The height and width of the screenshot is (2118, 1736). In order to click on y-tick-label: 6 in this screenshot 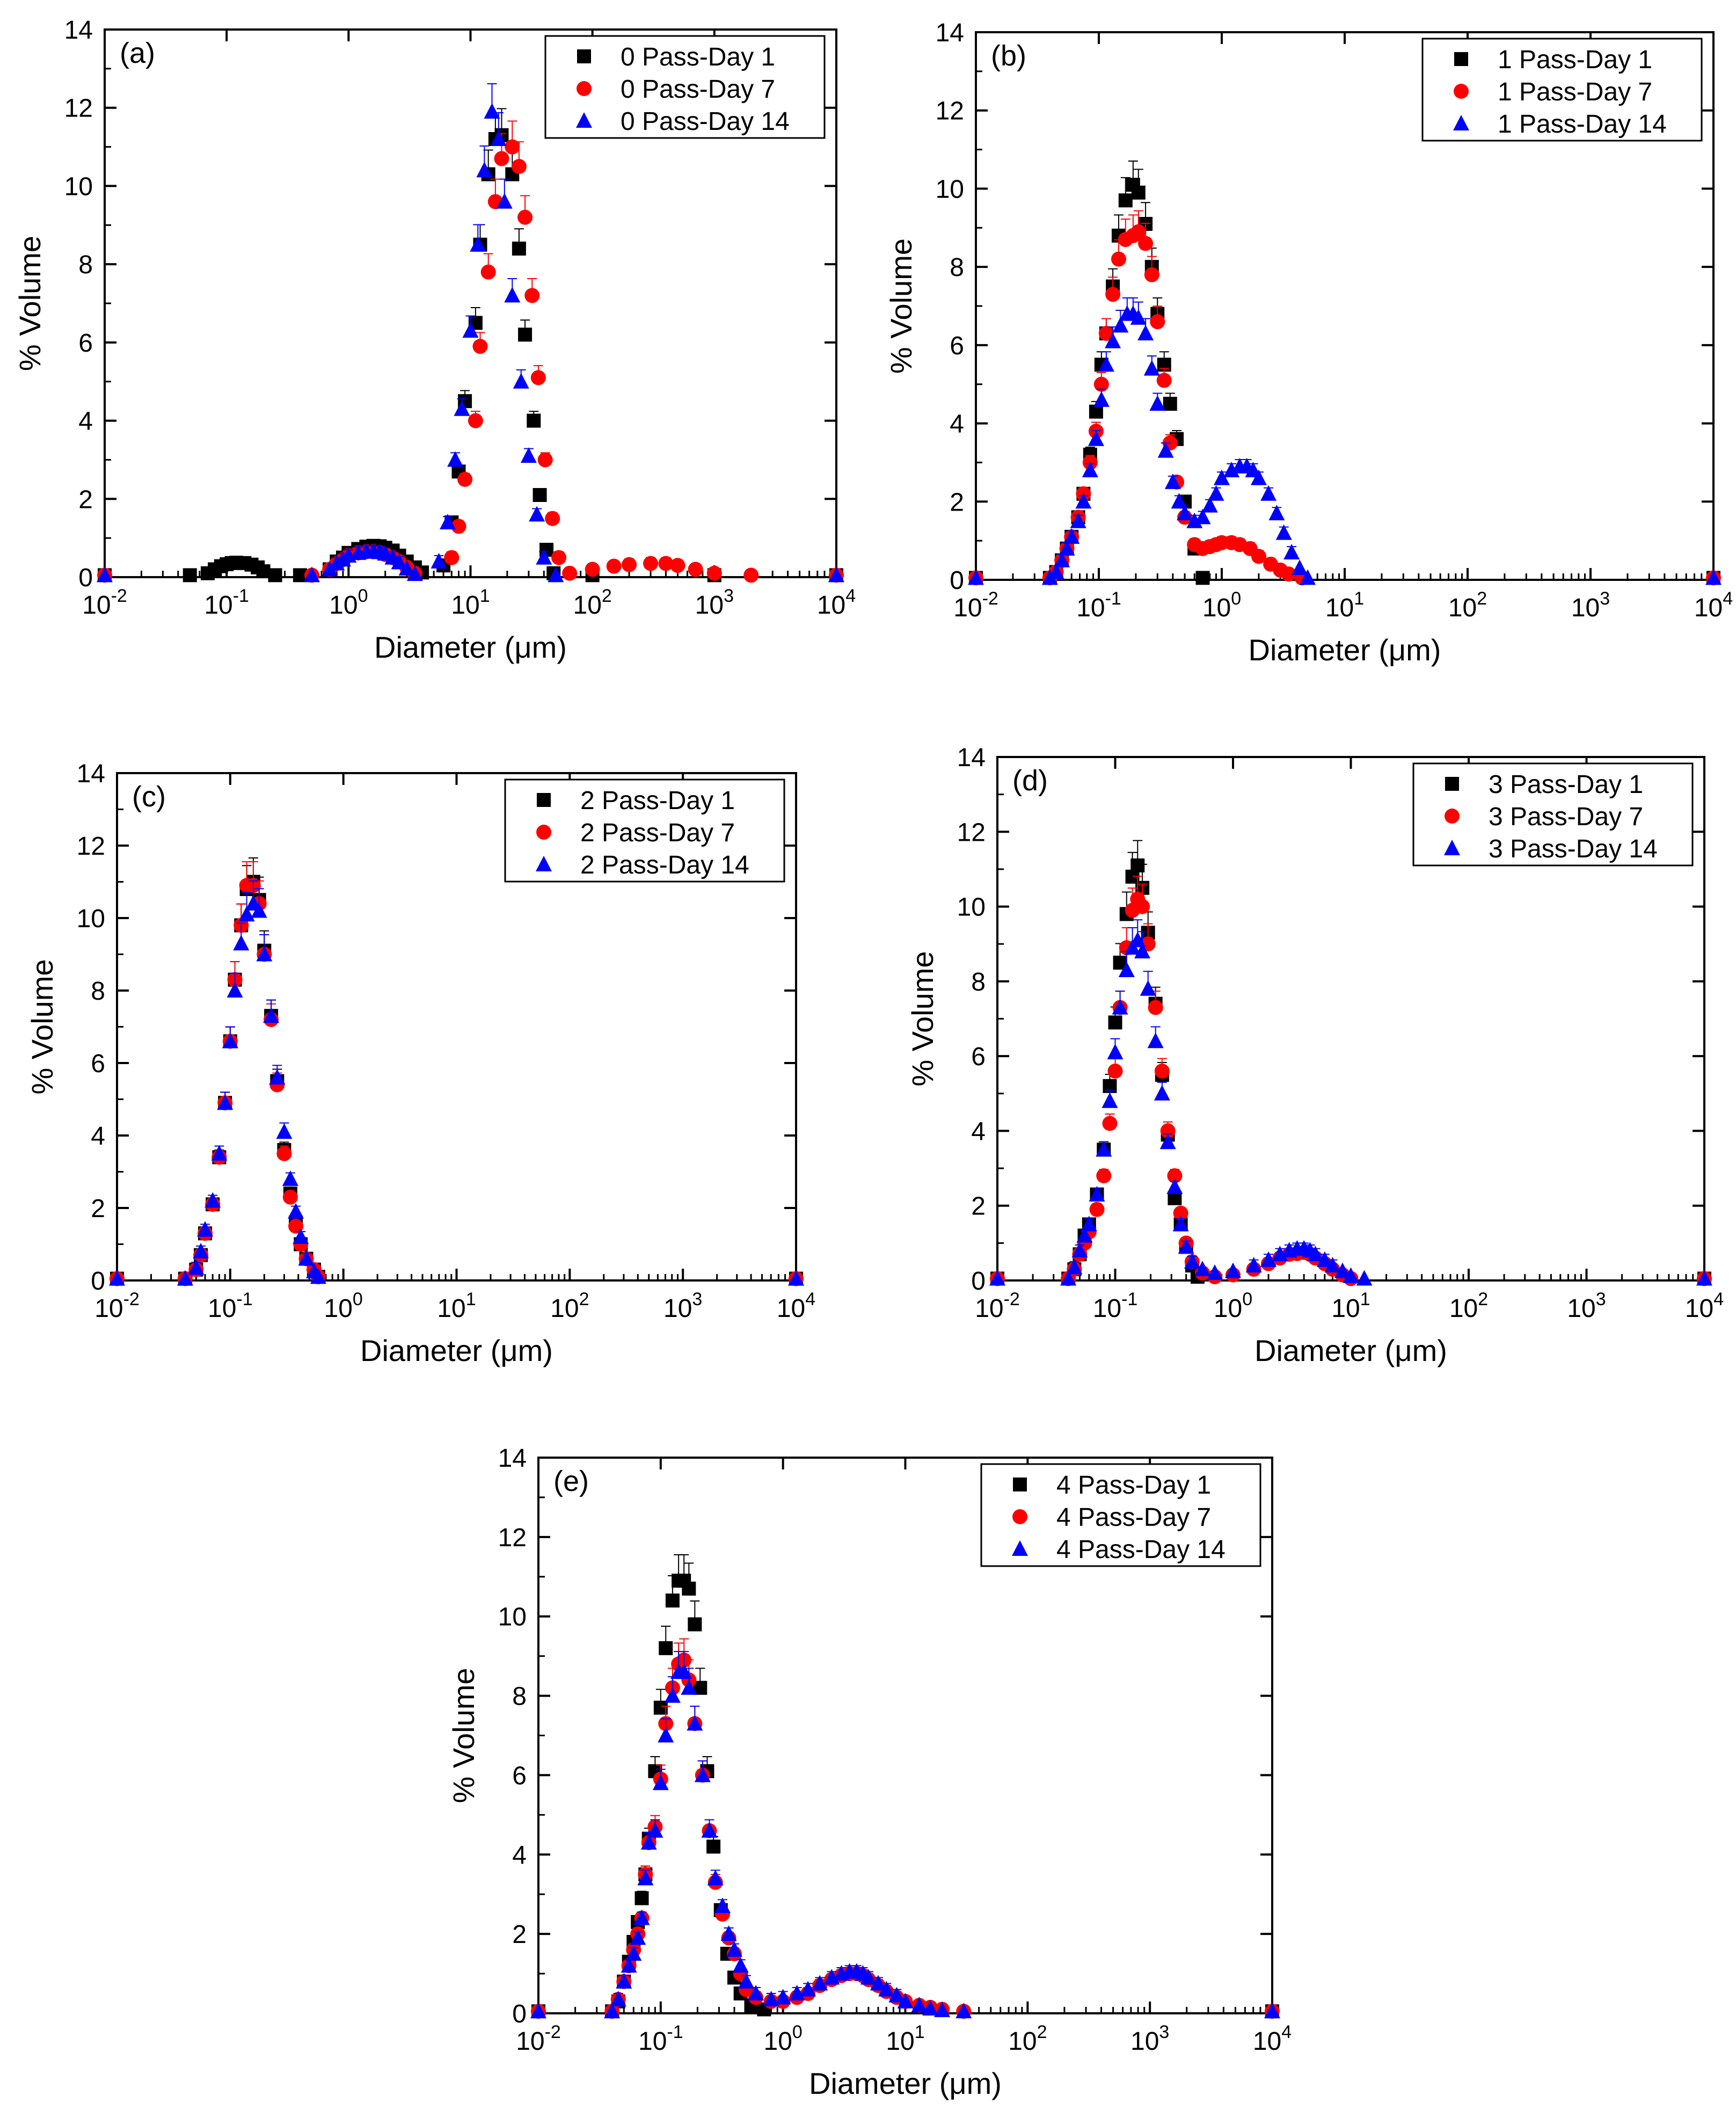, I will do `click(98, 1064)`.